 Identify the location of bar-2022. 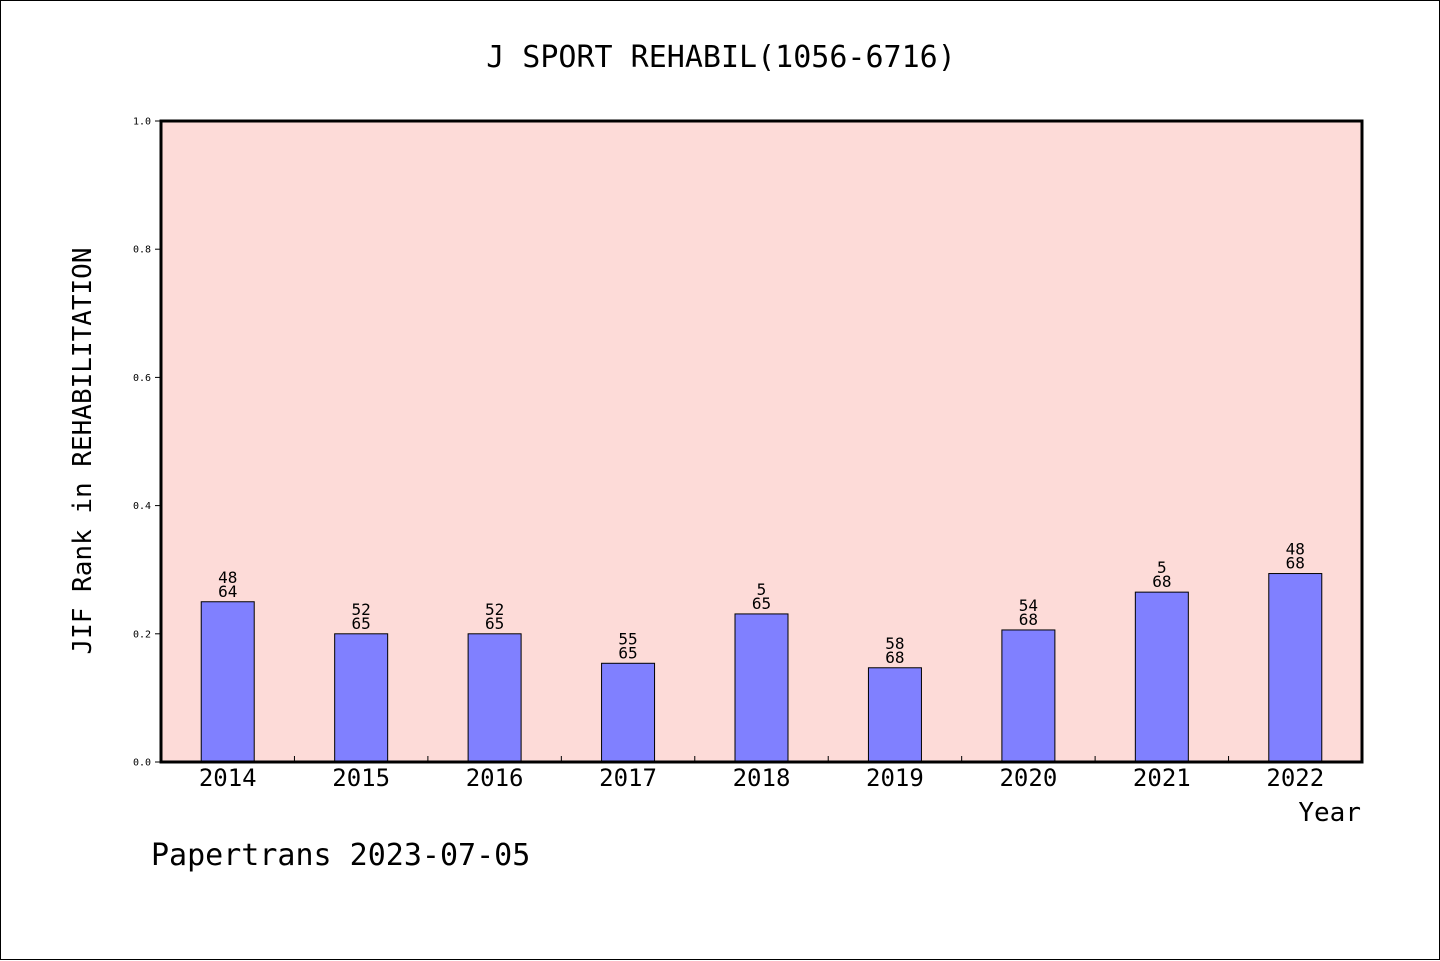
(1295, 668).